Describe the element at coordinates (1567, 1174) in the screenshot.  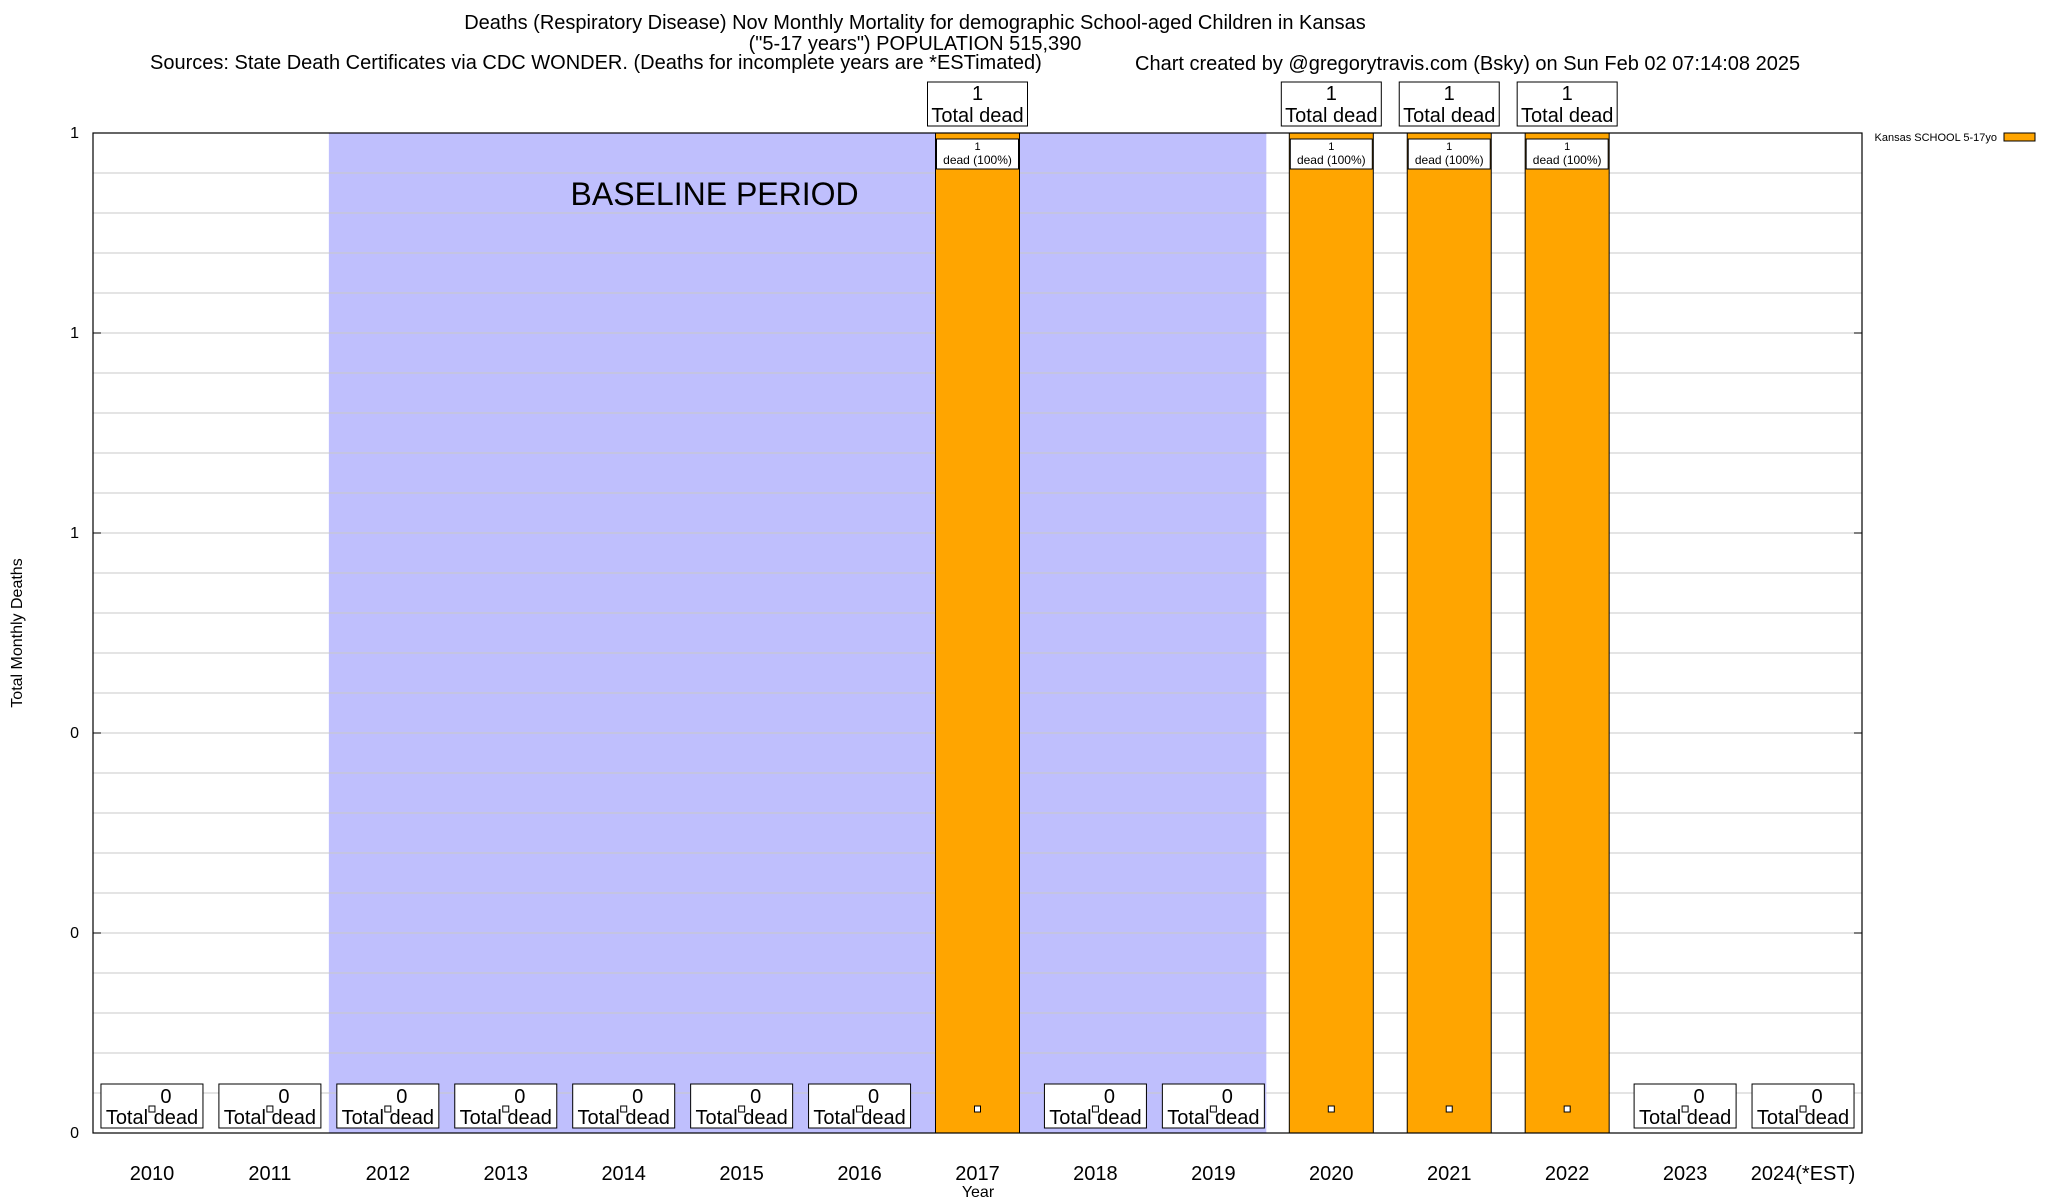
I see `x-tick-label: 2022` at that location.